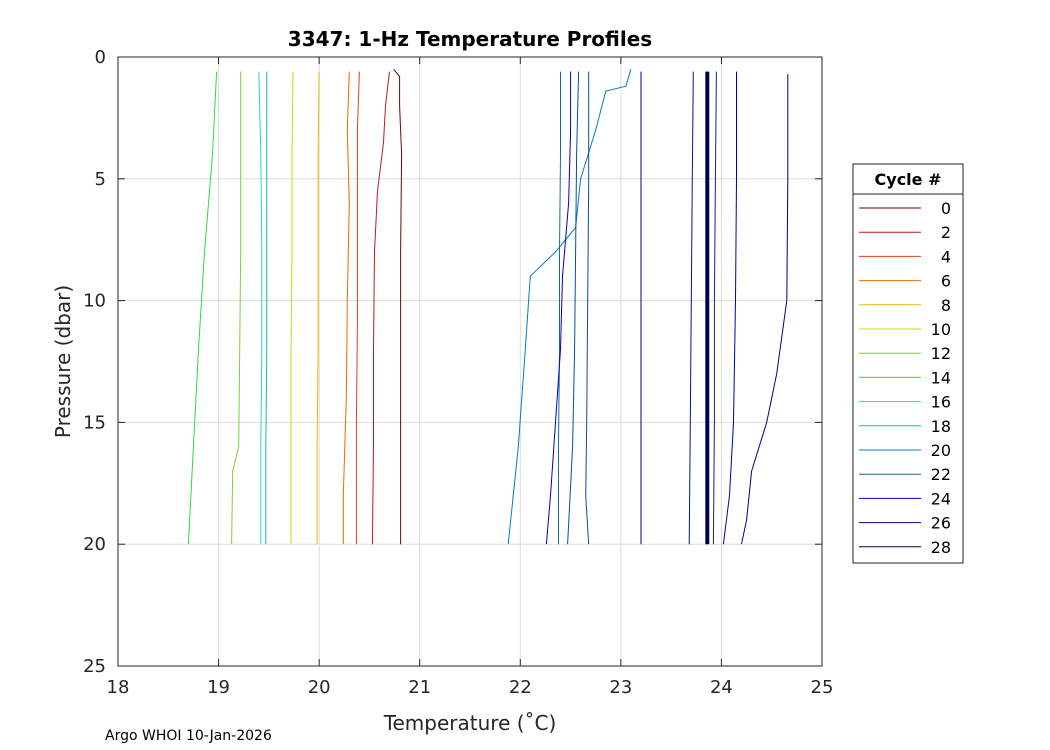 Image resolution: width=1050 pixels, height=750 pixels. What do you see at coordinates (941, 329) in the screenshot?
I see `legend-entry-10: 10` at bounding box center [941, 329].